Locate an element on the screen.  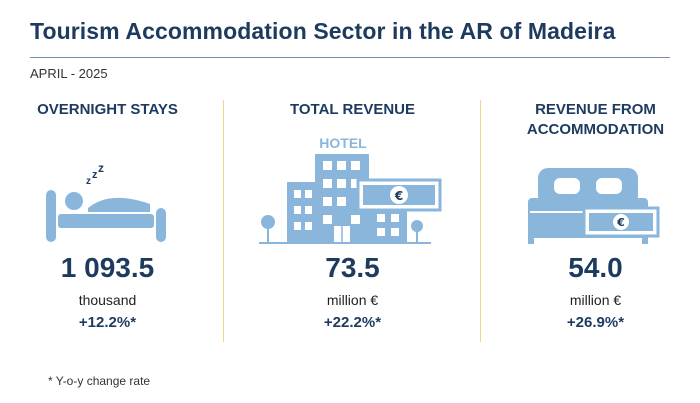
title-divider is located at coordinates (350, 57).